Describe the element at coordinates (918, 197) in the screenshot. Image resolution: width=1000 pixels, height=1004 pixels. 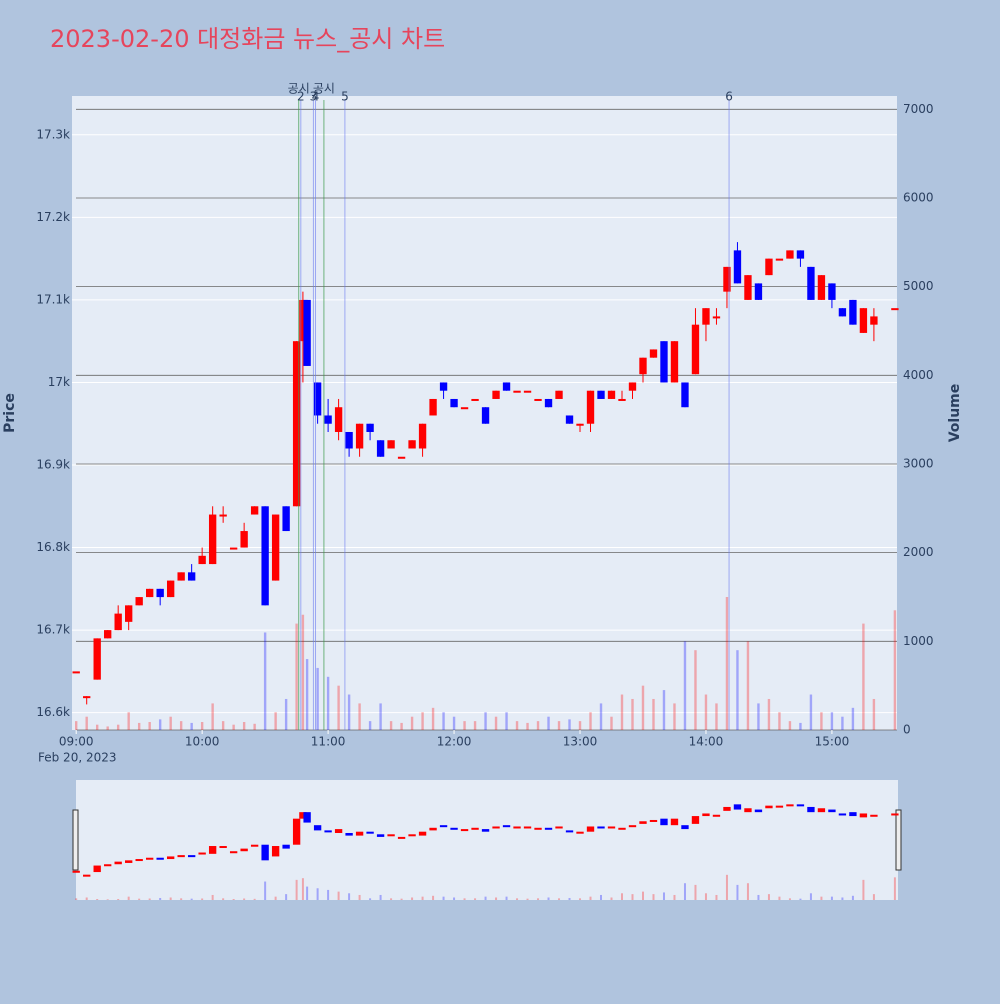
I see `y2-tick-label: 6000` at that location.